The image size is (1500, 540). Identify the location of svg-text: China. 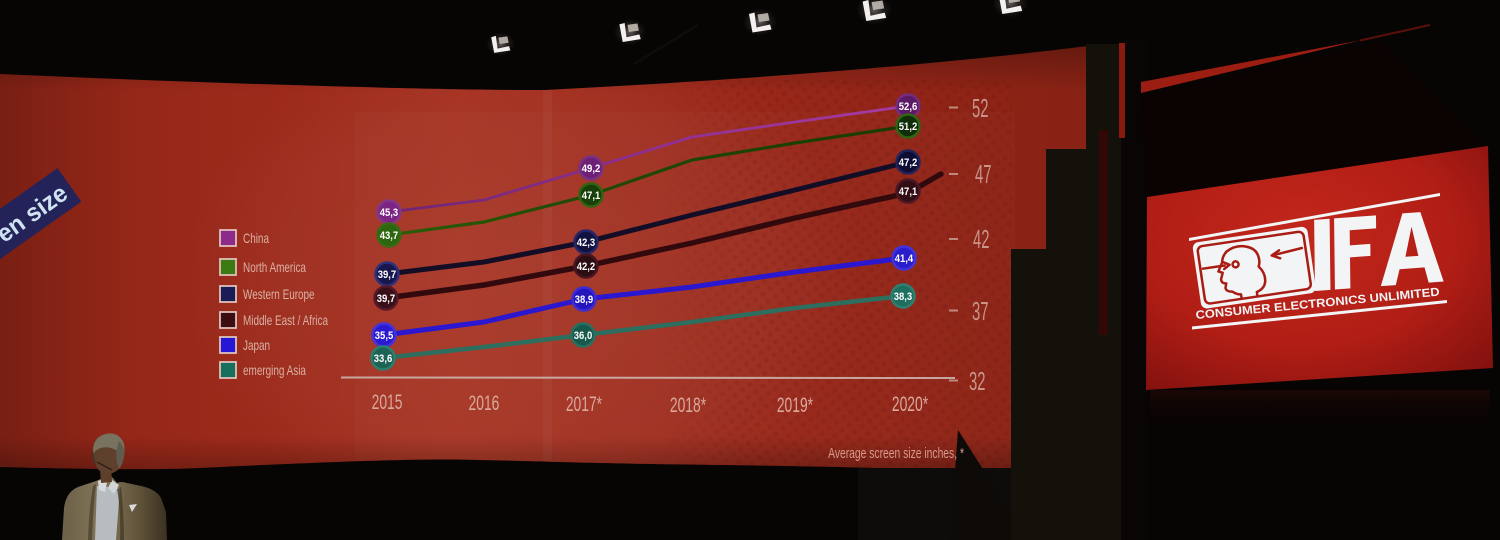
(256, 238).